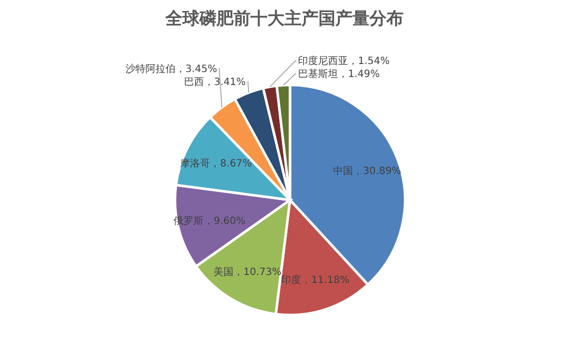 Image resolution: width=569 pixels, height=342 pixels. I want to click on data-label: ，11.18%, so click(325, 280).